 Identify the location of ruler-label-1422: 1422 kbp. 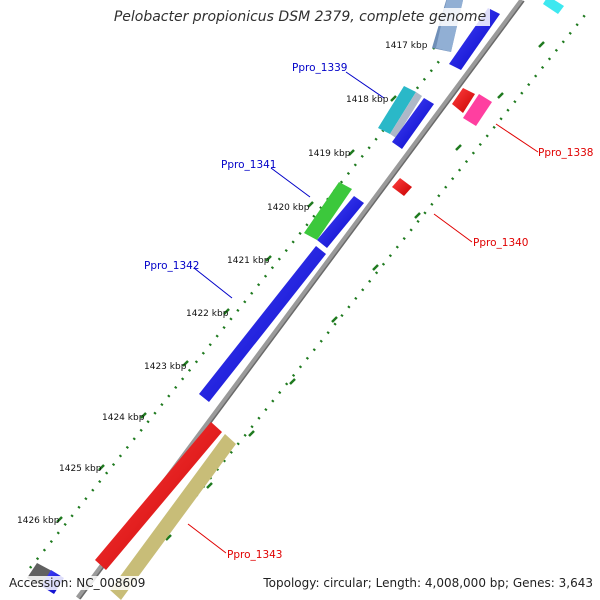
(207, 314).